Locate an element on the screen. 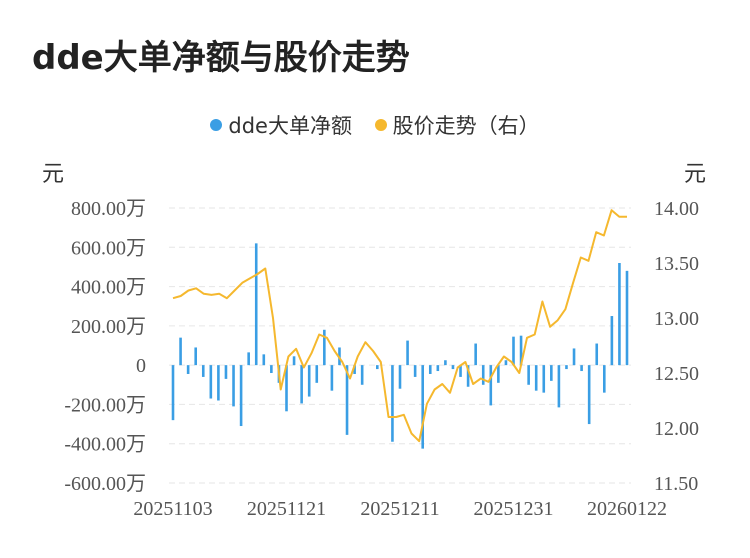 This screenshot has height=558, width=750. x-tick-label: 20251103 is located at coordinates (172, 509).